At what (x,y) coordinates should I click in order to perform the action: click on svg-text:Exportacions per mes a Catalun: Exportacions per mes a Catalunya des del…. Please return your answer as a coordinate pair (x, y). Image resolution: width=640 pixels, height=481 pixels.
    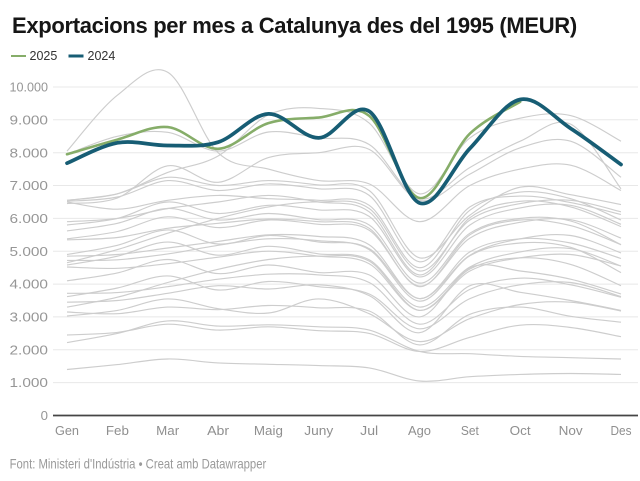
    Looking at the image, I should click on (294, 25).